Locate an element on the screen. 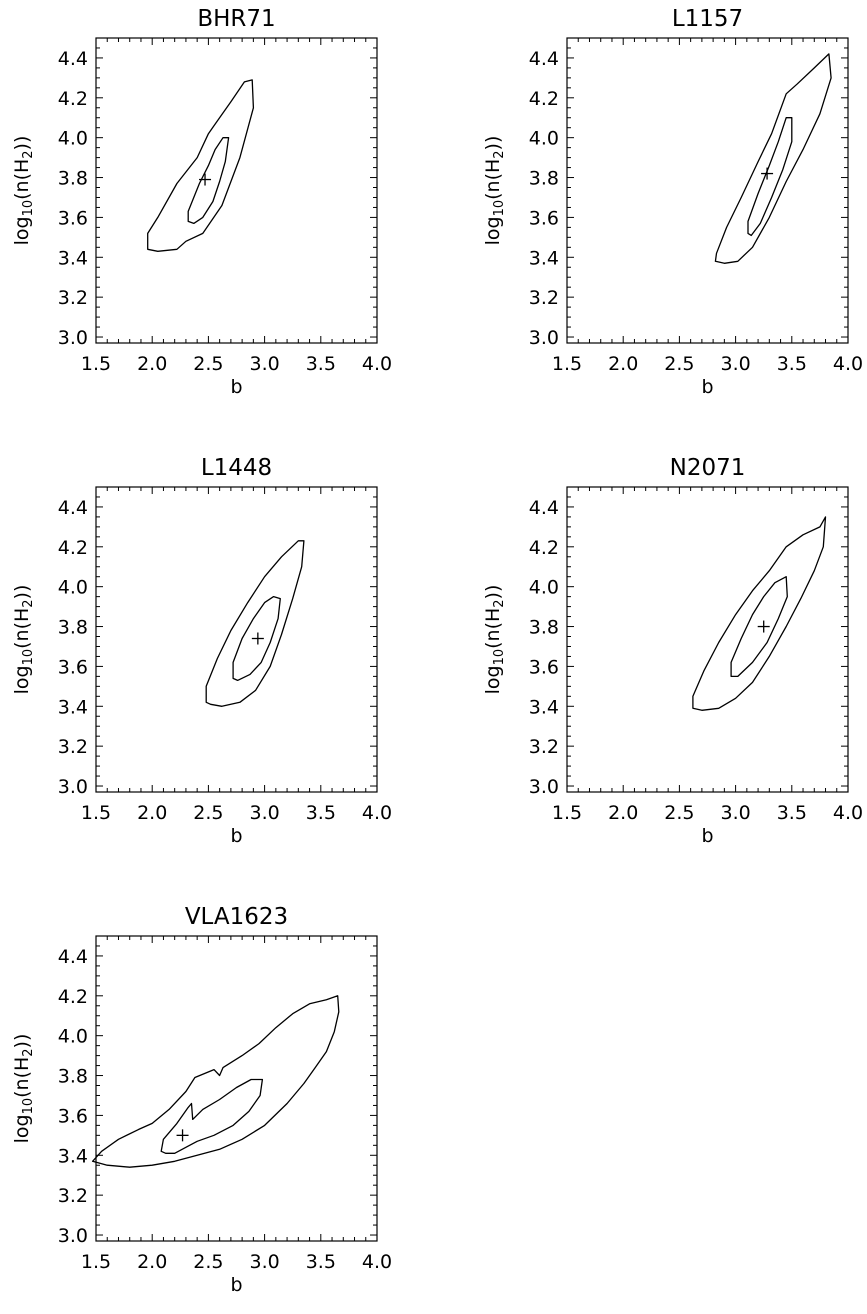 This screenshot has width=867, height=1314. panel-title: BHR71 is located at coordinates (236, 19).